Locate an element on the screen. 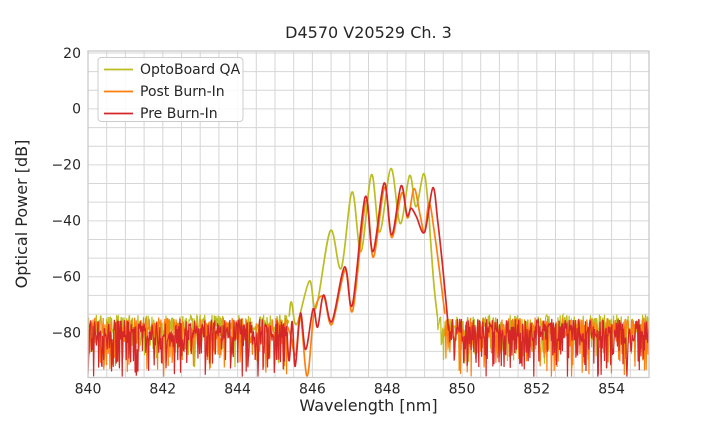 The width and height of the screenshot is (720, 432). y-tick-label: −40 is located at coordinates (66, 222).